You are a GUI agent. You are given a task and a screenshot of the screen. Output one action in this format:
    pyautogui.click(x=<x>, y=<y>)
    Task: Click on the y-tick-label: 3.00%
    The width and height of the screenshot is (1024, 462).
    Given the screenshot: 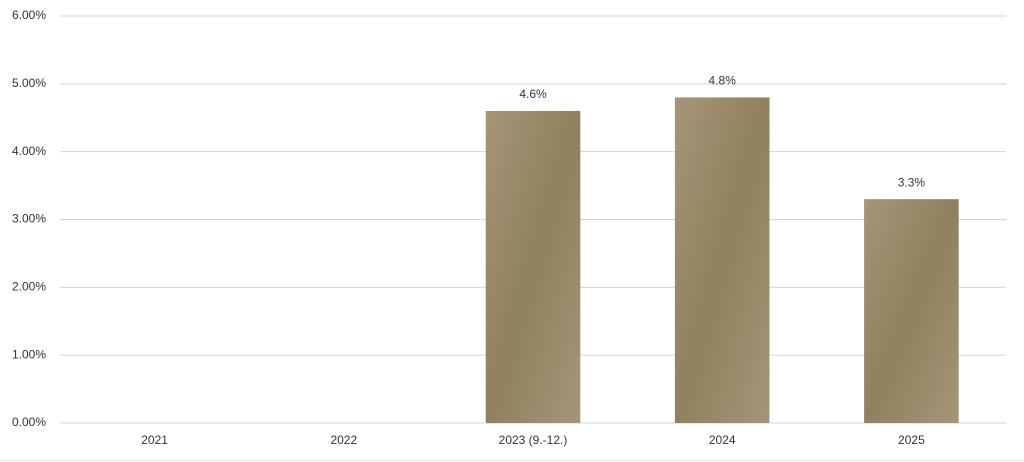 What is the action you would take?
    pyautogui.click(x=29, y=219)
    